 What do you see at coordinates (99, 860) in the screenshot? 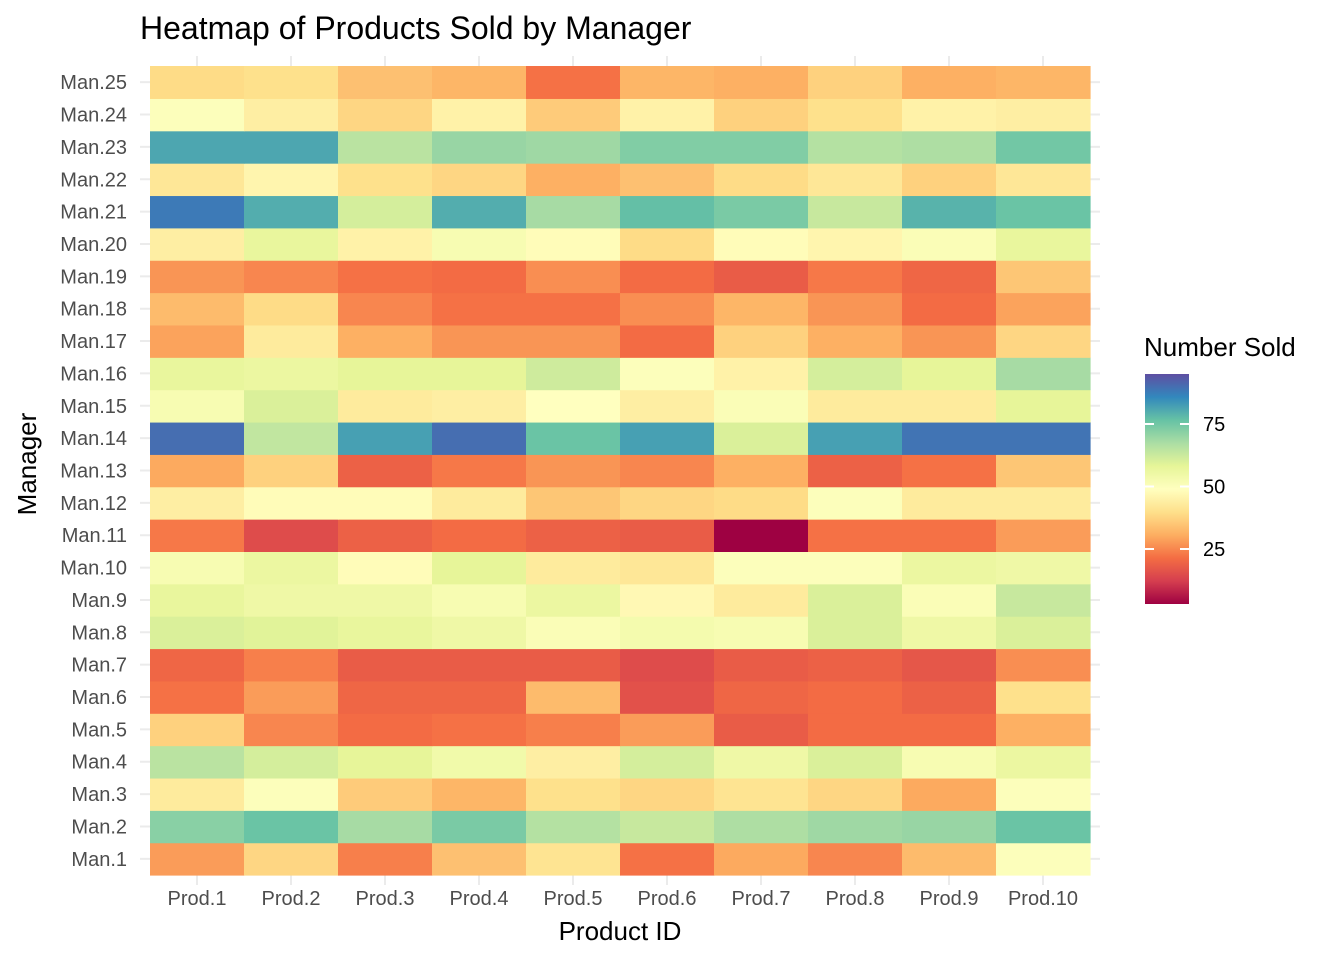
I see `y-tick-label: Man.1` at bounding box center [99, 860].